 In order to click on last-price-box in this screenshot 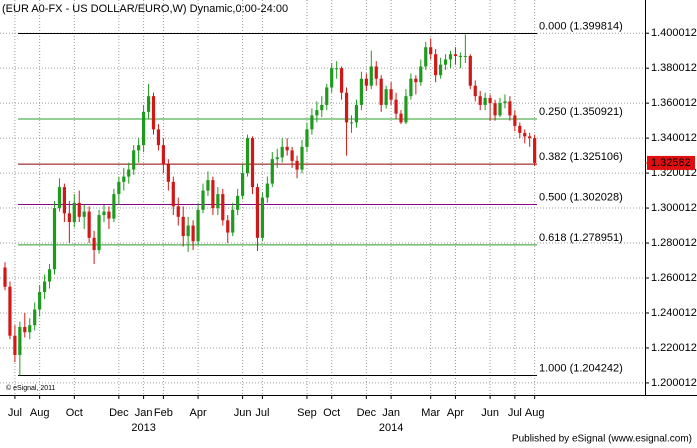, I will do `click(671, 162)`.